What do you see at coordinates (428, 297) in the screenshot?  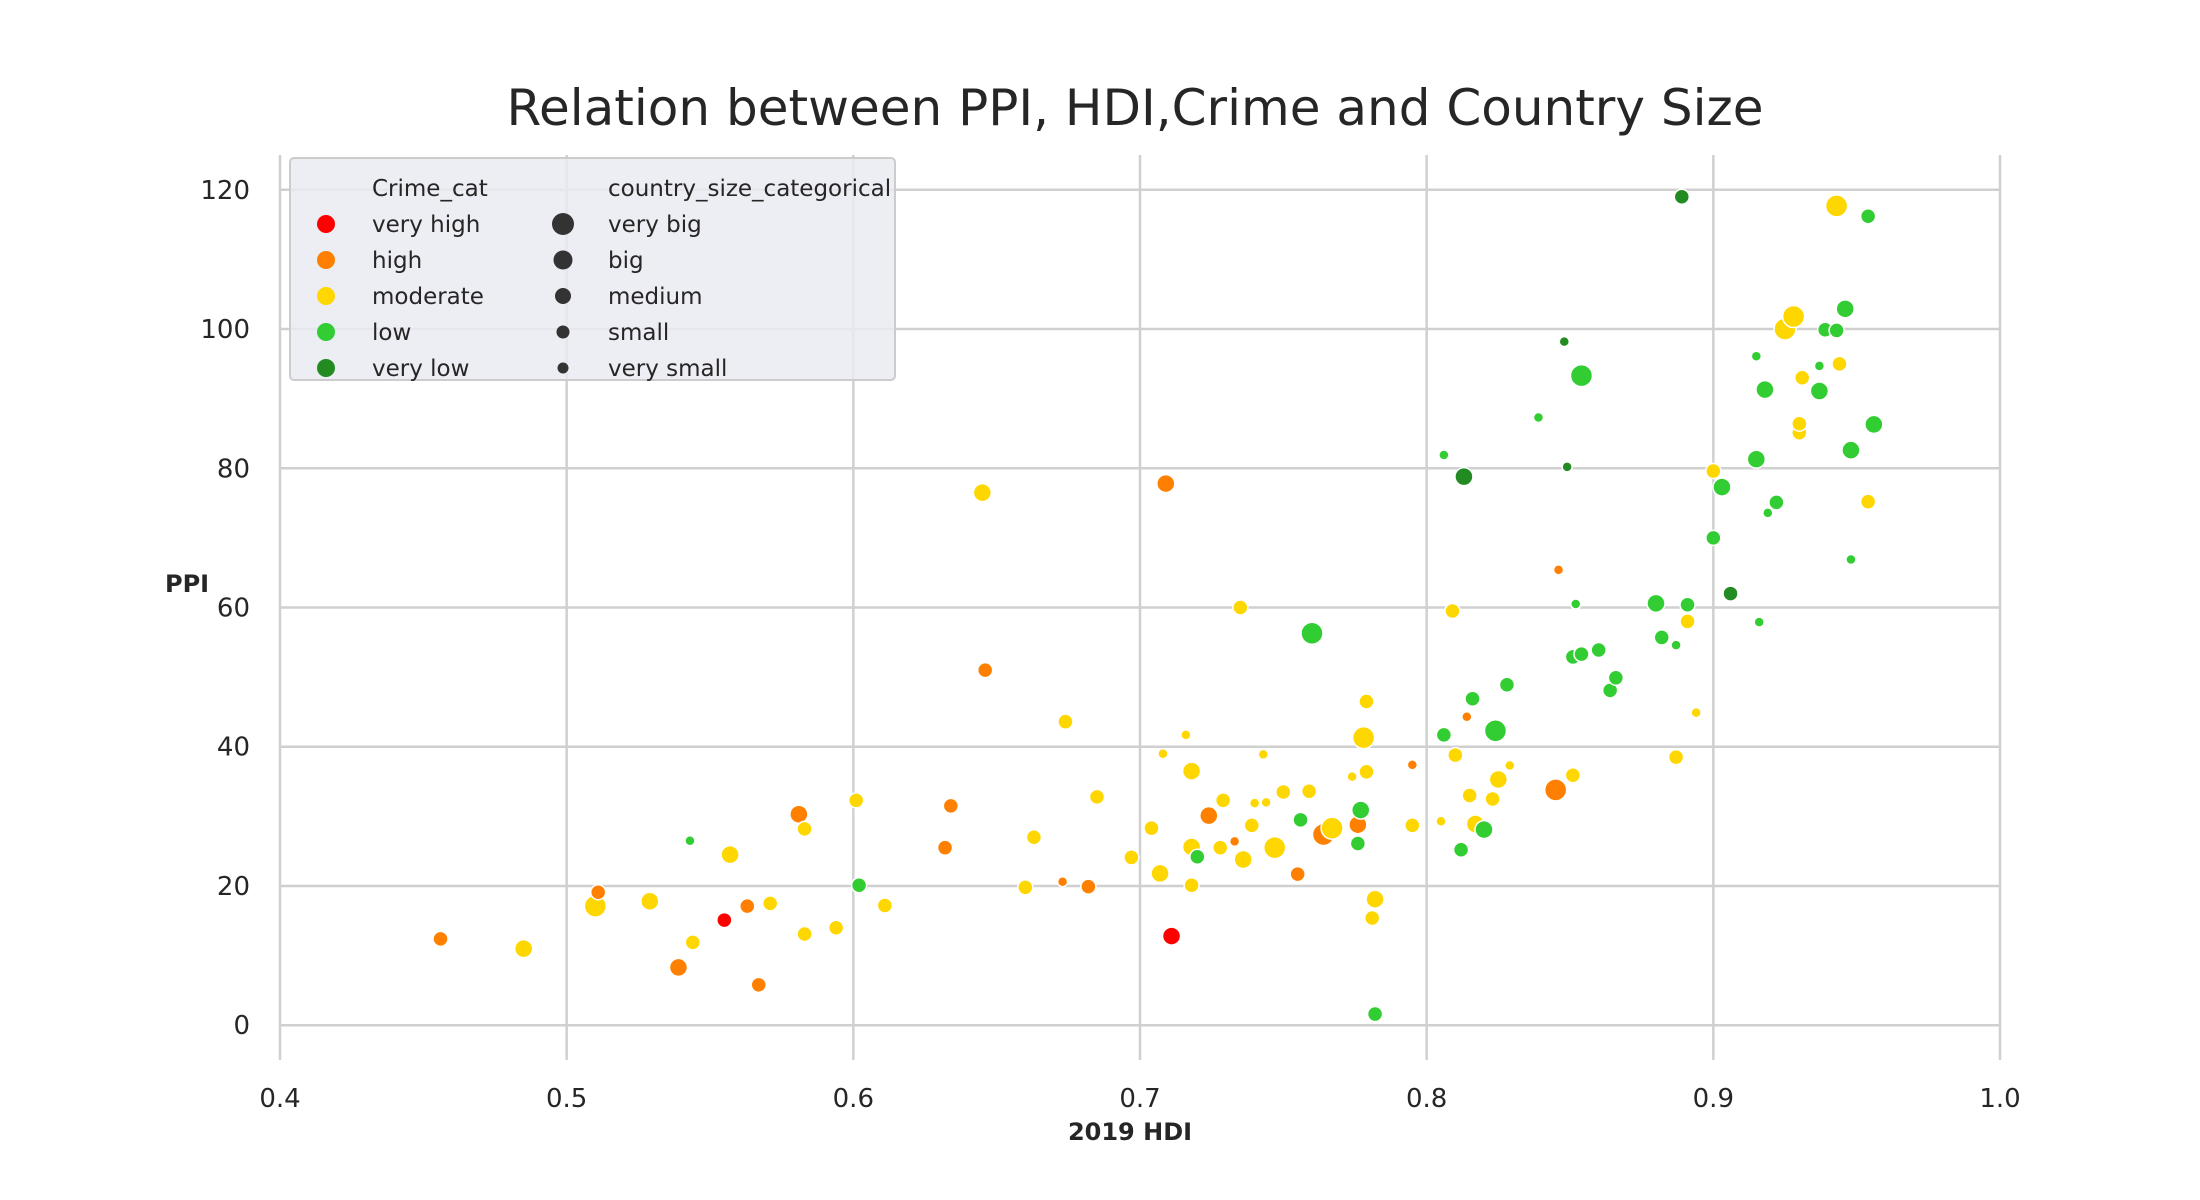 I see `legend-label: moderate` at bounding box center [428, 297].